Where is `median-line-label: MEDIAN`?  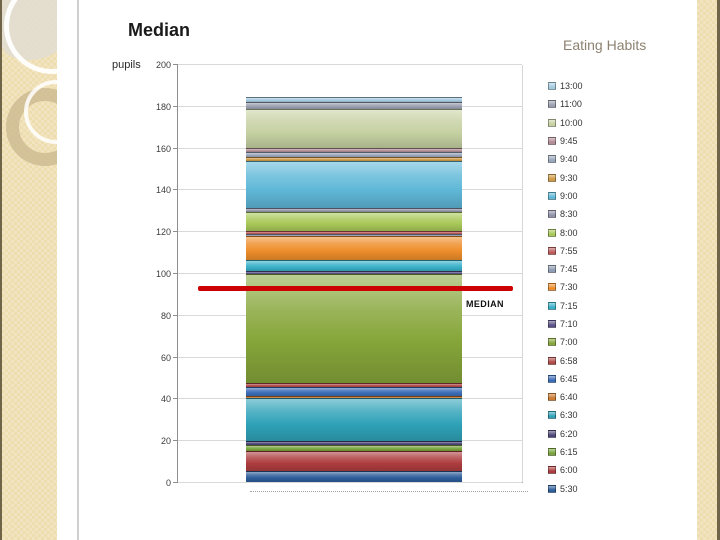
median-line-label: MEDIAN is located at coordinates (485, 303).